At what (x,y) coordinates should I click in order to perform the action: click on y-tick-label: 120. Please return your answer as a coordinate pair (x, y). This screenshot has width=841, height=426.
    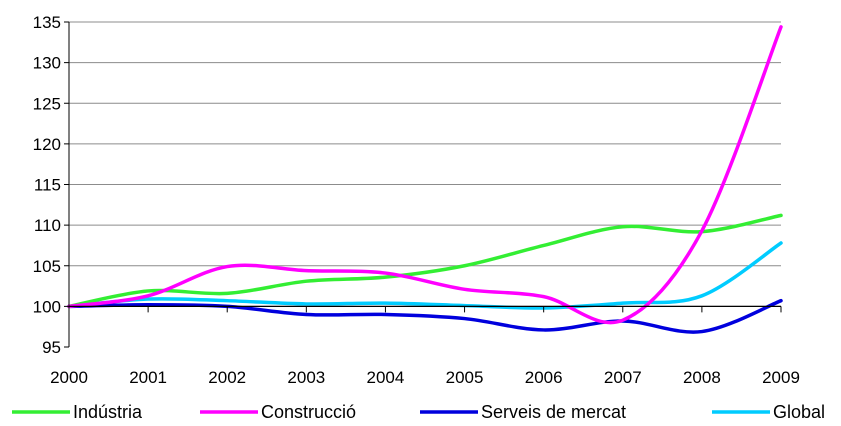
    Looking at the image, I should click on (47, 144).